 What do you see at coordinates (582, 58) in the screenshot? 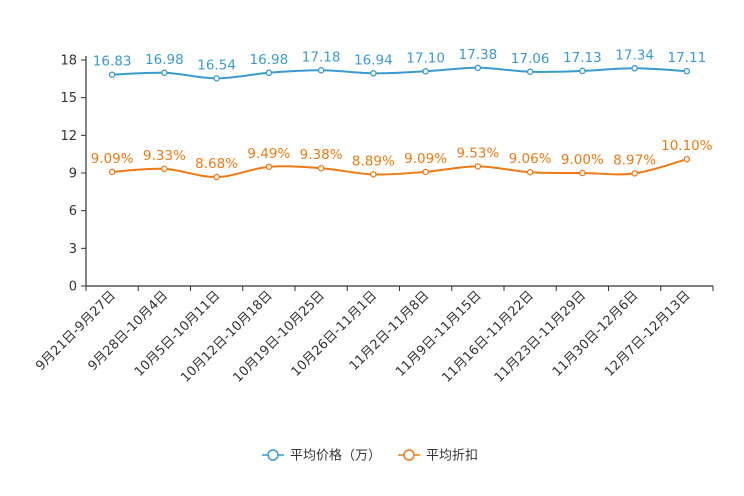
I see `data-label: 17.13` at bounding box center [582, 58].